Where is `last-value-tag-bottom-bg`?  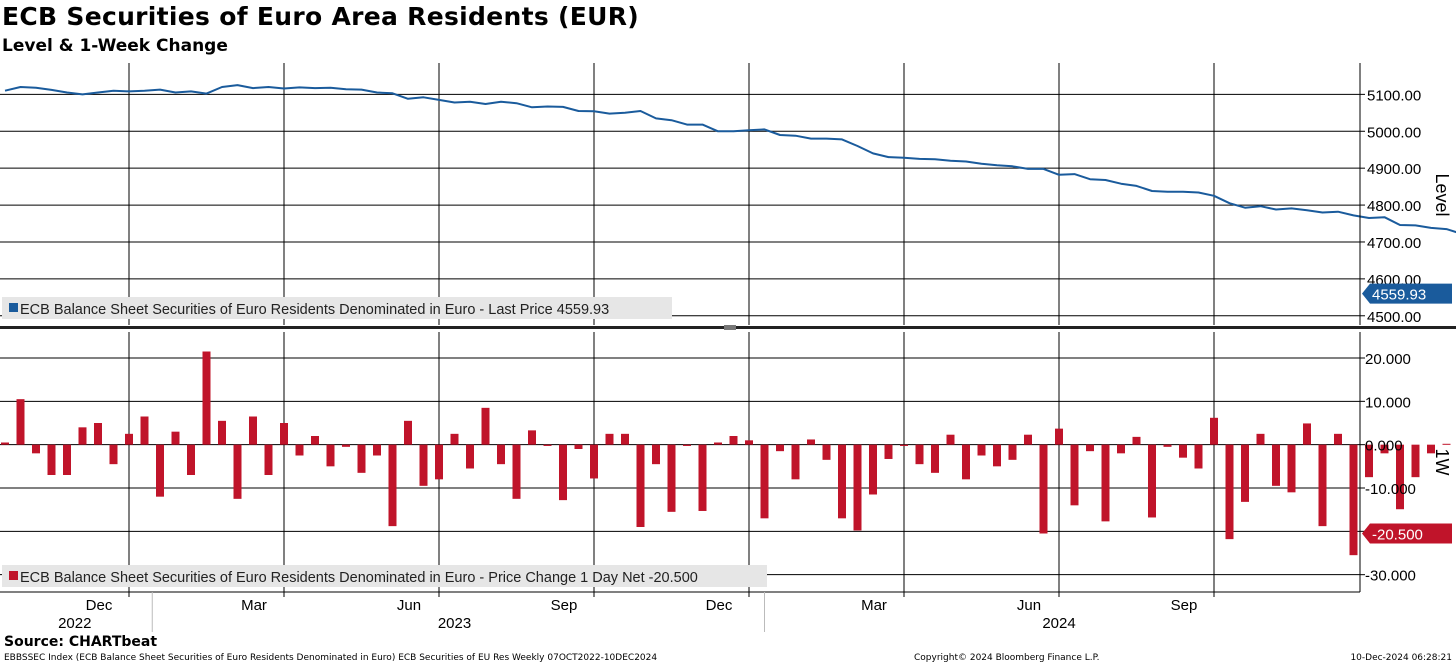
last-value-tag-bottom-bg is located at coordinates (1407, 533).